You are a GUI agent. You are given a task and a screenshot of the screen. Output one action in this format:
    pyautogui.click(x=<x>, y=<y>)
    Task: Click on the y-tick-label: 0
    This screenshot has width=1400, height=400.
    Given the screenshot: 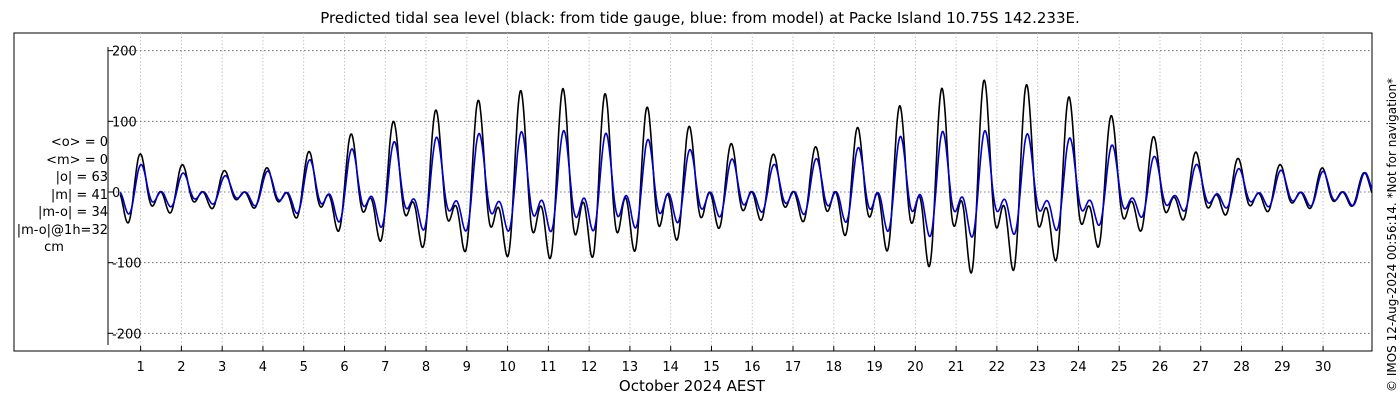 What is the action you would take?
    pyautogui.click(x=116, y=193)
    